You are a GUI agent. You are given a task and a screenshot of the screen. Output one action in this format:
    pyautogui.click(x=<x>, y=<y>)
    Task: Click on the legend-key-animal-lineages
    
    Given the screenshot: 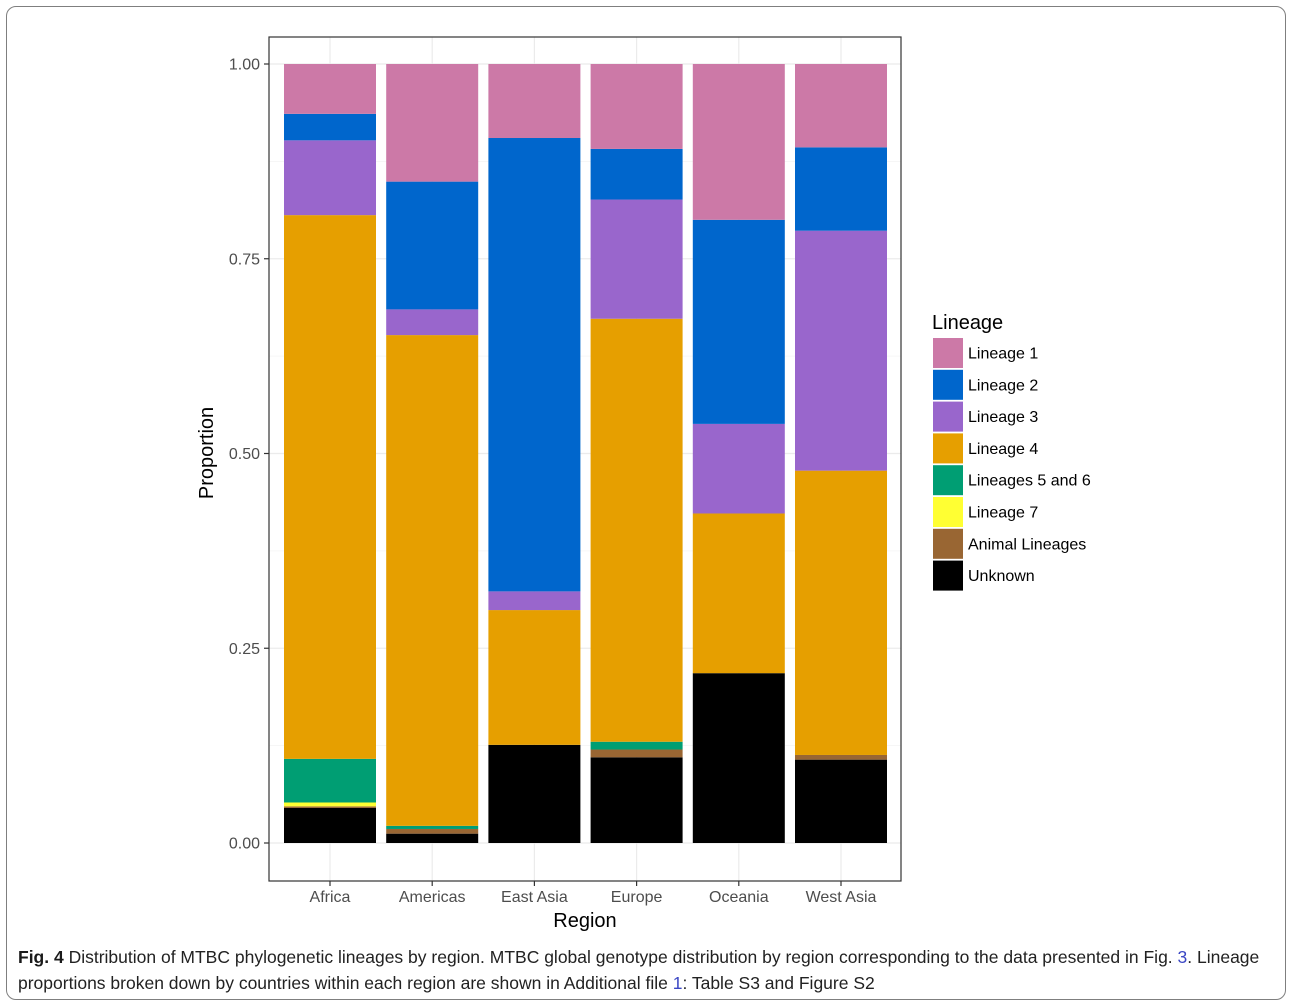 What is the action you would take?
    pyautogui.click(x=948, y=543)
    